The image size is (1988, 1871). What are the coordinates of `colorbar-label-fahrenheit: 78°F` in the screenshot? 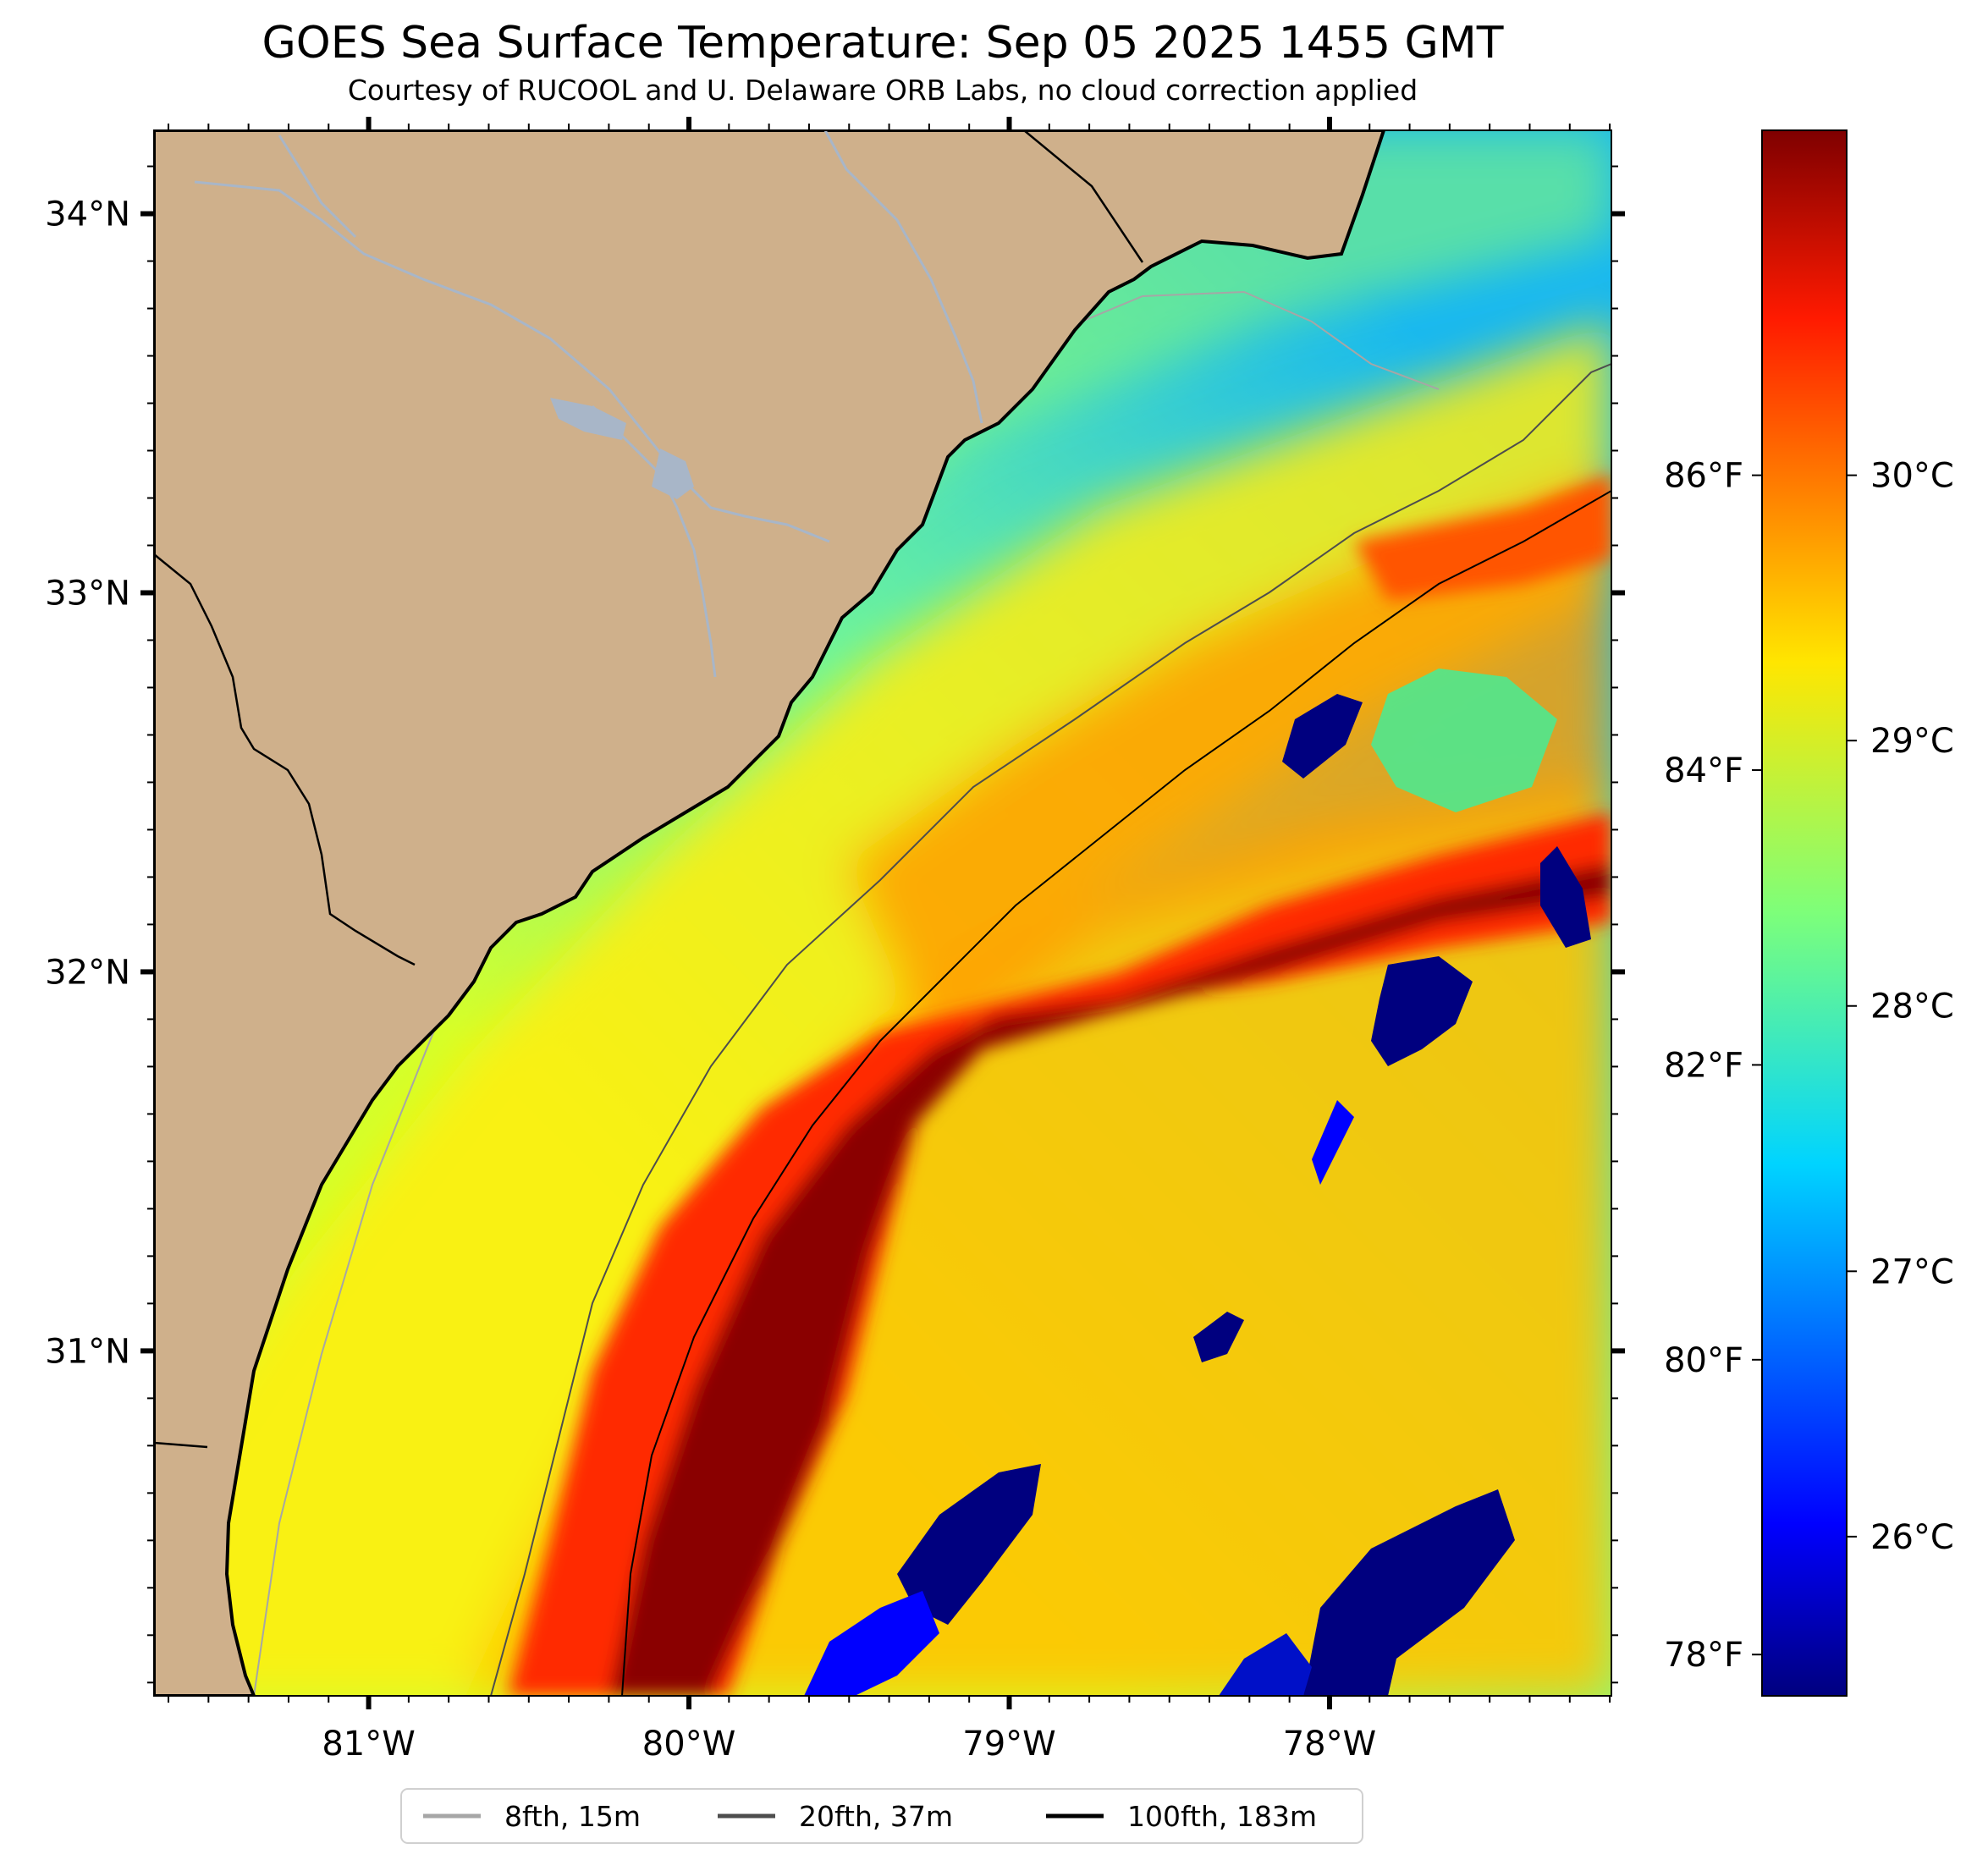 It's located at (1703, 1656).